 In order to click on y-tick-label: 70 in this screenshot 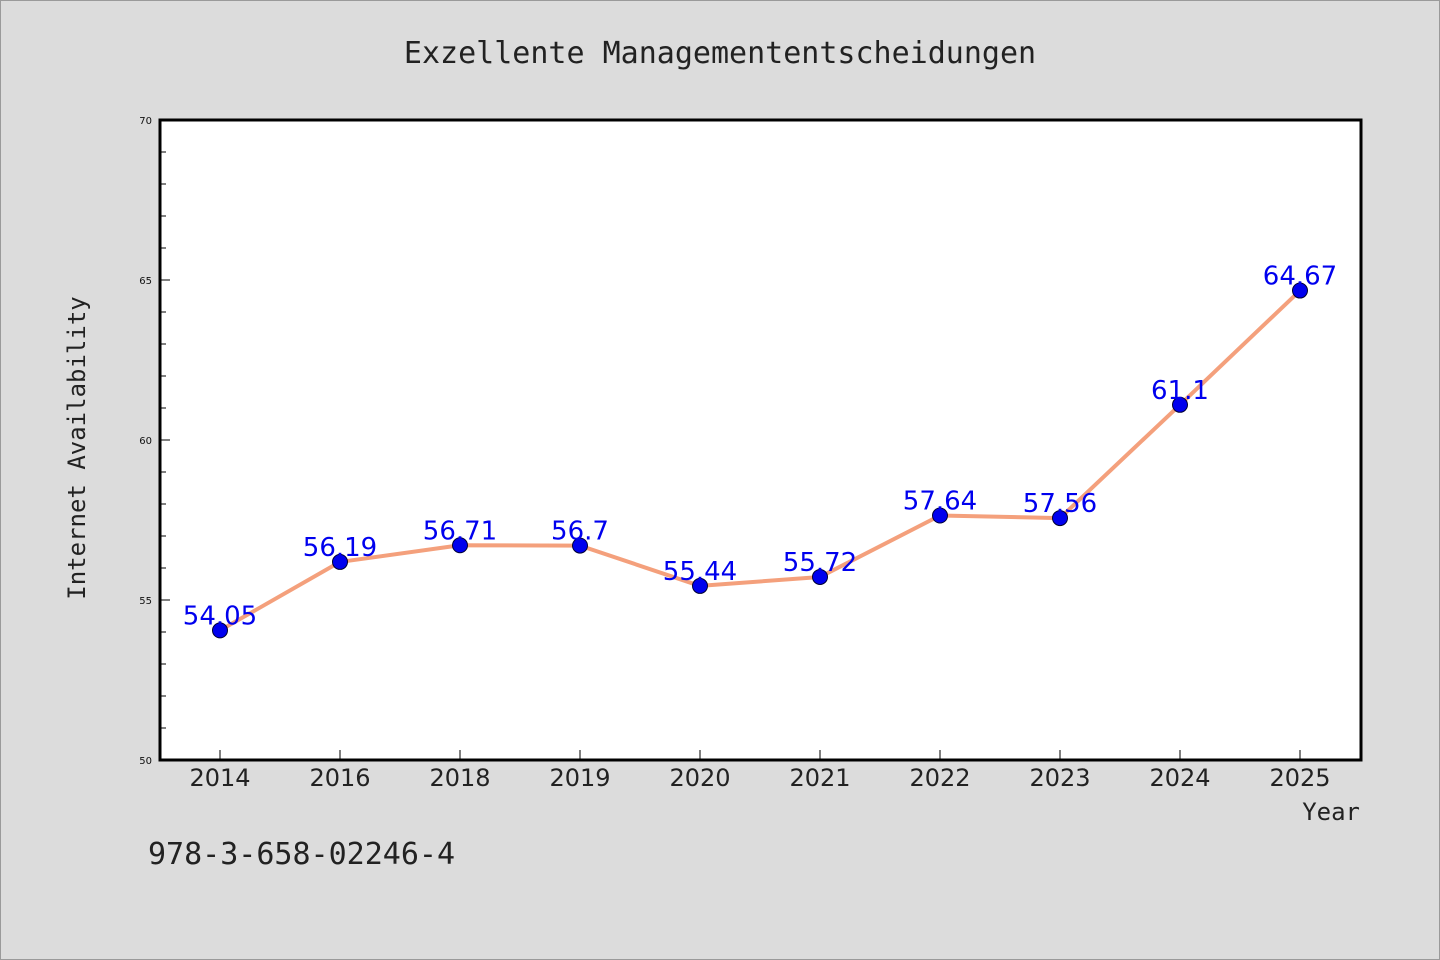, I will do `click(145, 121)`.